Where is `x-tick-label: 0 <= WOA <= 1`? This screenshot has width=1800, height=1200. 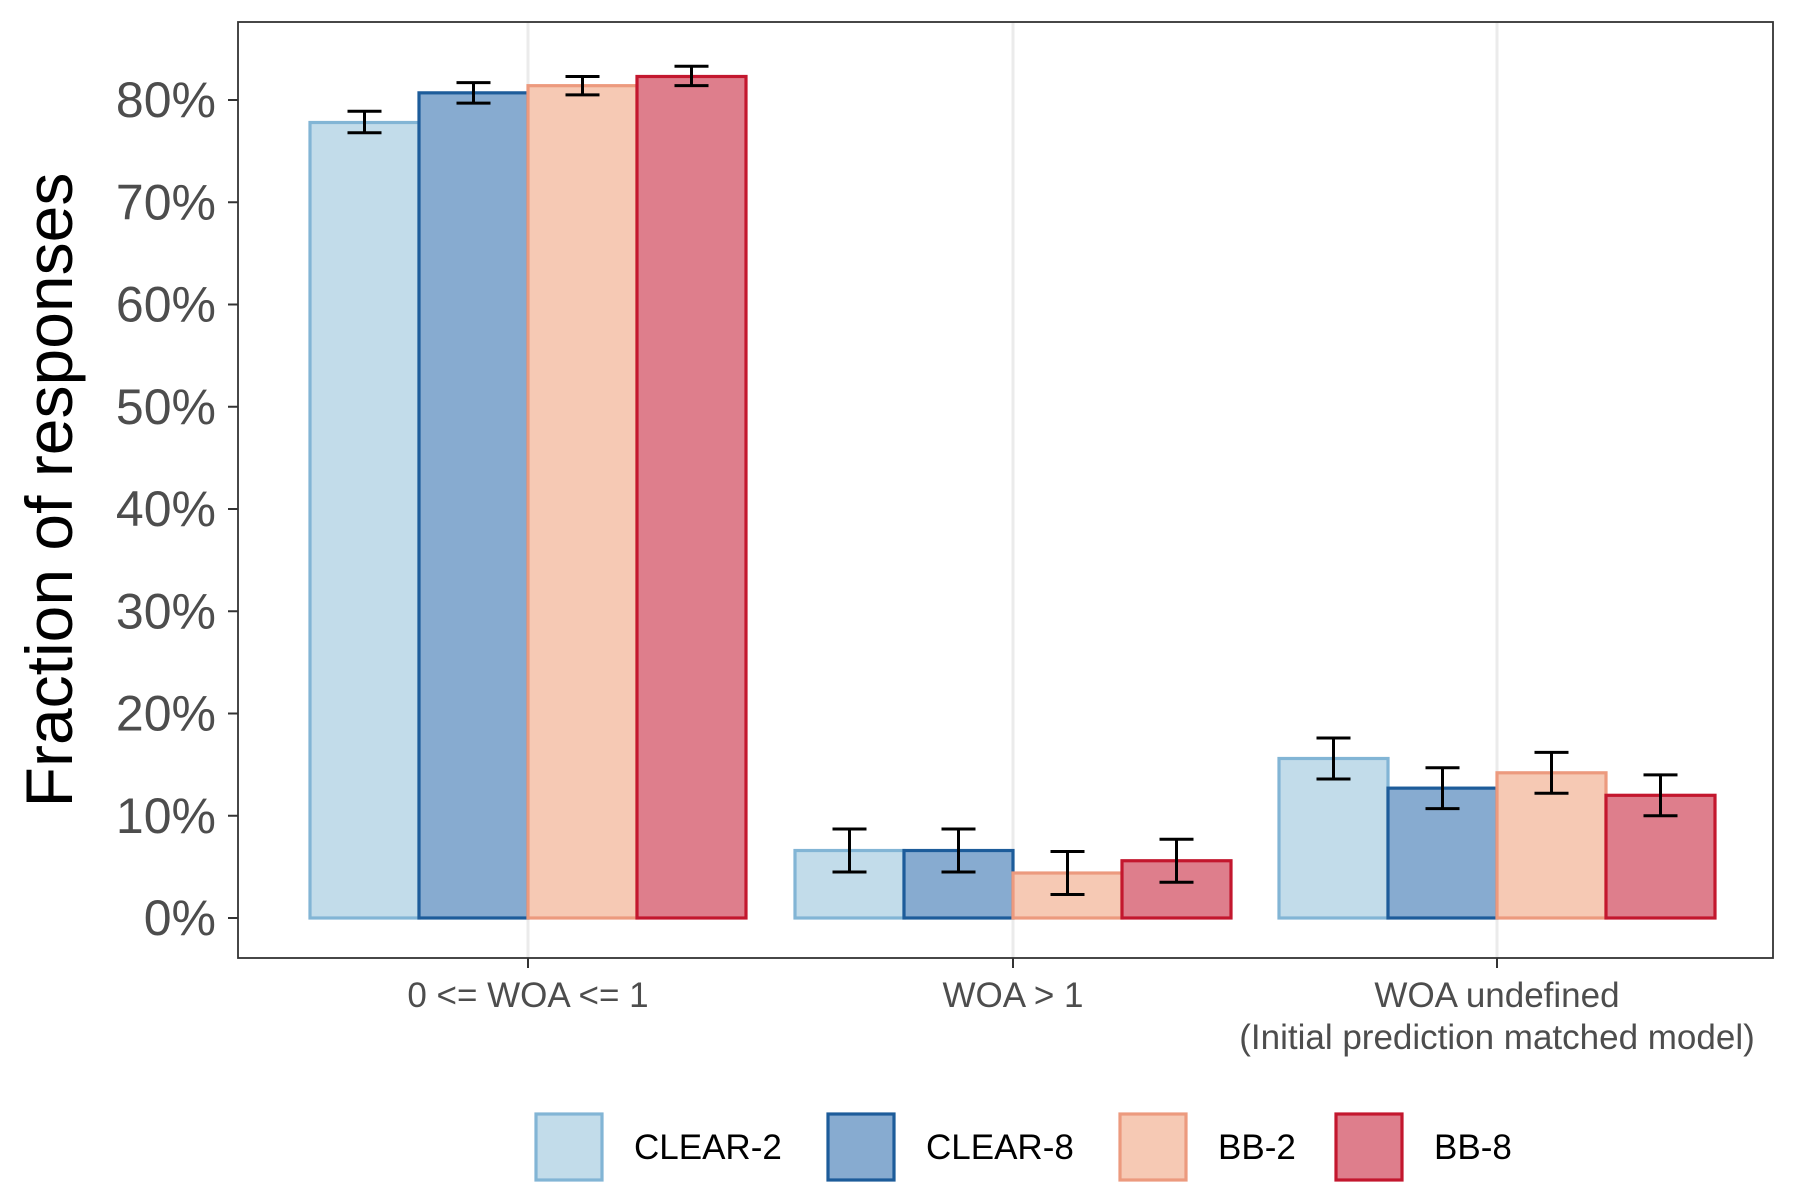
x-tick-label: 0 <= WOA <= 1 is located at coordinates (527, 995).